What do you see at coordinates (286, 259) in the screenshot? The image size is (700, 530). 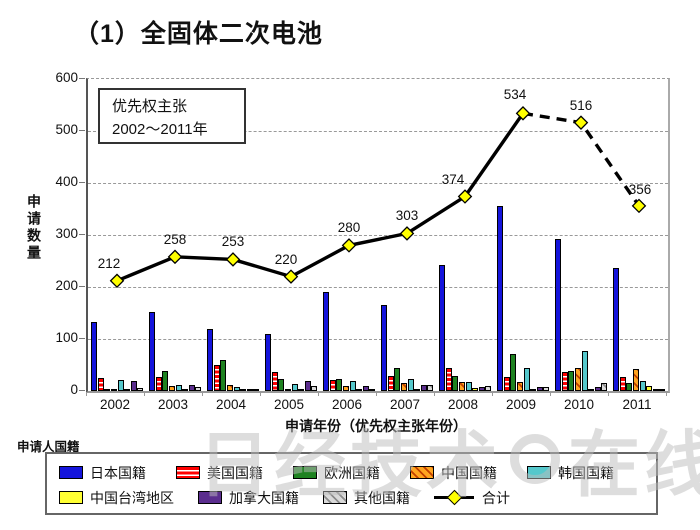 I see `total-value-label: 220` at bounding box center [286, 259].